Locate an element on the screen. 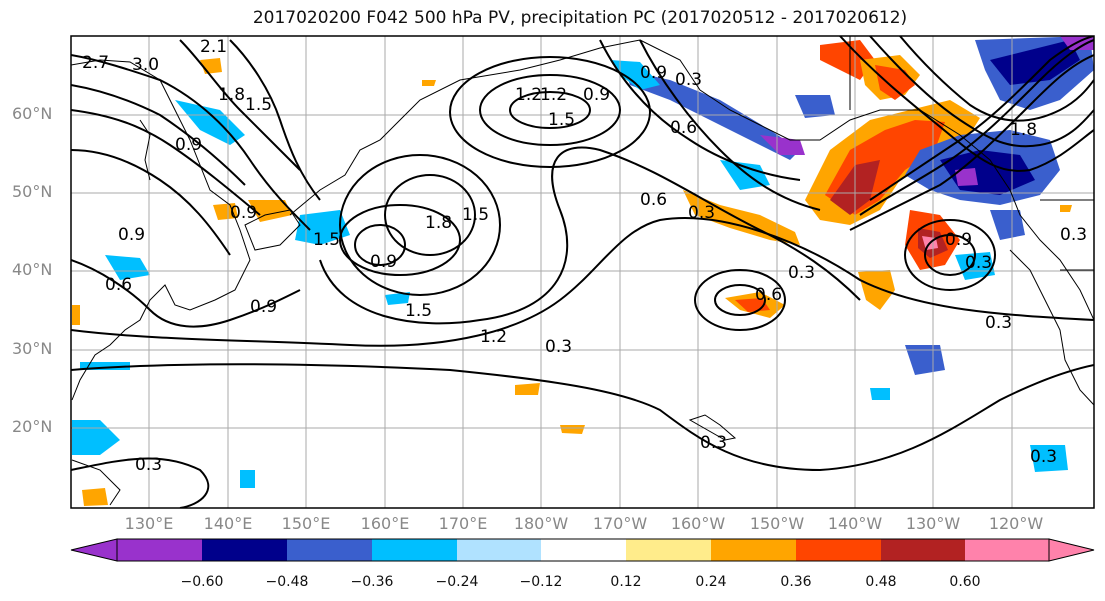 Image resolution: width=1105 pixels, height=601 pixels. lat-label: 40°N is located at coordinates (32, 269).